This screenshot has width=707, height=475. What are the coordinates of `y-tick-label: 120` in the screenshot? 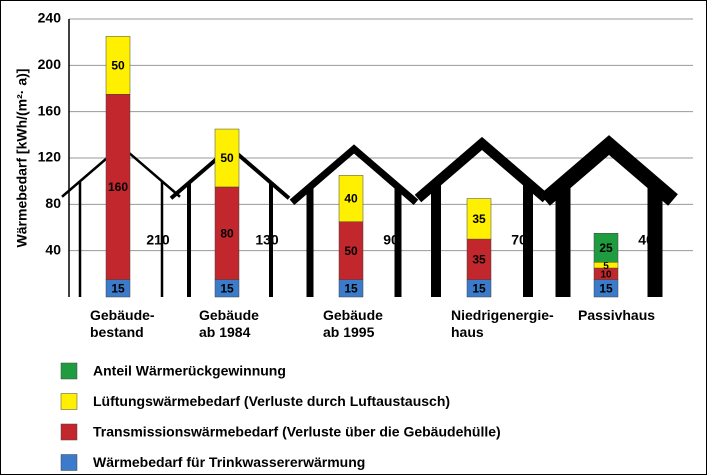 It's located at (50, 157).